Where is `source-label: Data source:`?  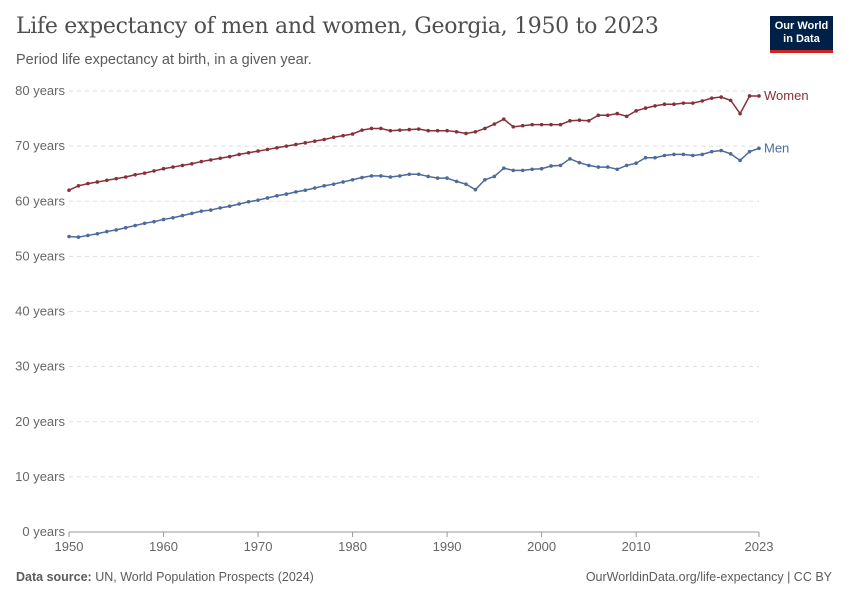
source-label: Data source: is located at coordinates (54, 577).